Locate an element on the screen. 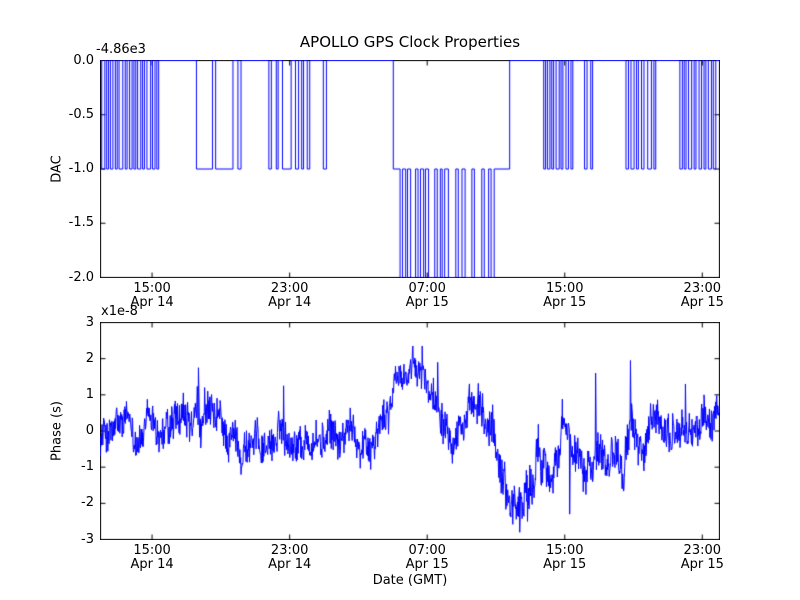 The height and width of the screenshot is (600, 800). y-tick-label: -1 is located at coordinates (87, 467).